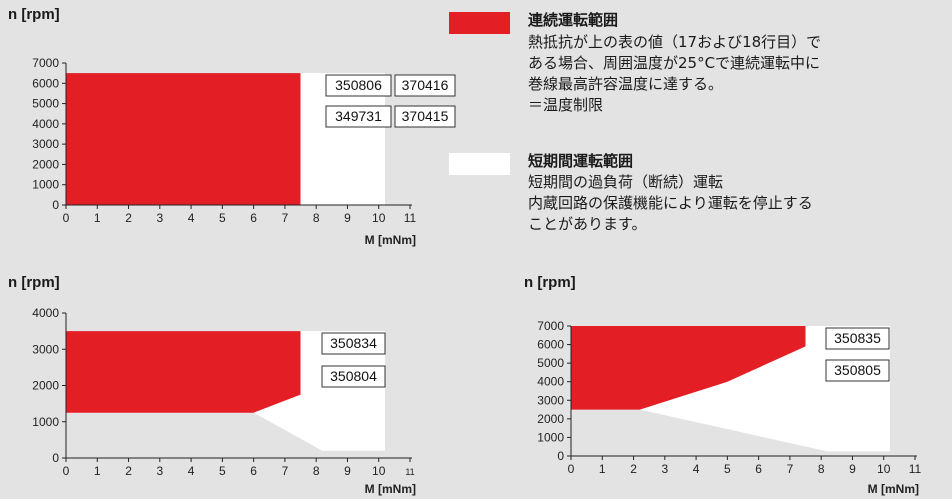 Image resolution: width=952 pixels, height=499 pixels. What do you see at coordinates (479, 23) in the screenshot?
I see `legend-swatch-continuous` at bounding box center [479, 23].